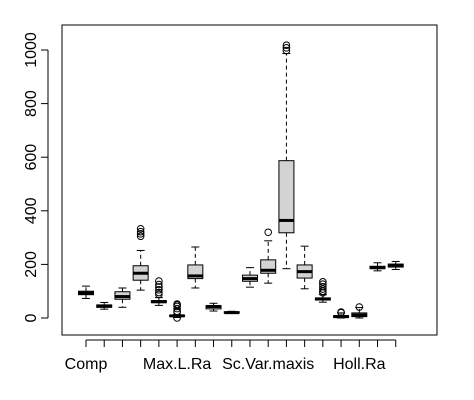  I want to click on y-axis: 0 200 400 600 800 1000, so click(36, 177).